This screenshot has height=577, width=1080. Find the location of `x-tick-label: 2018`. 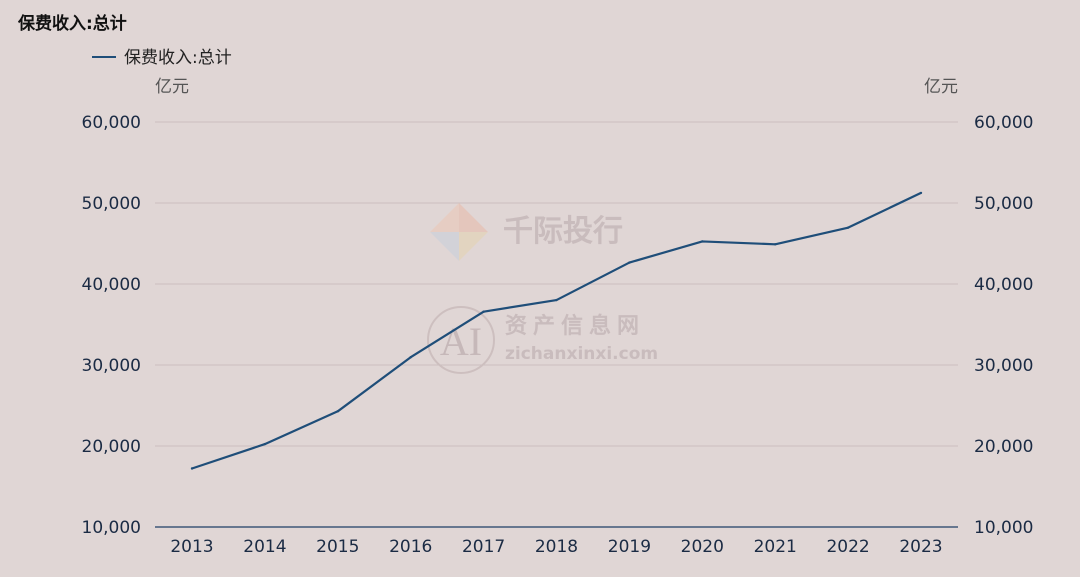

x-tick-label: 2018 is located at coordinates (556, 547).